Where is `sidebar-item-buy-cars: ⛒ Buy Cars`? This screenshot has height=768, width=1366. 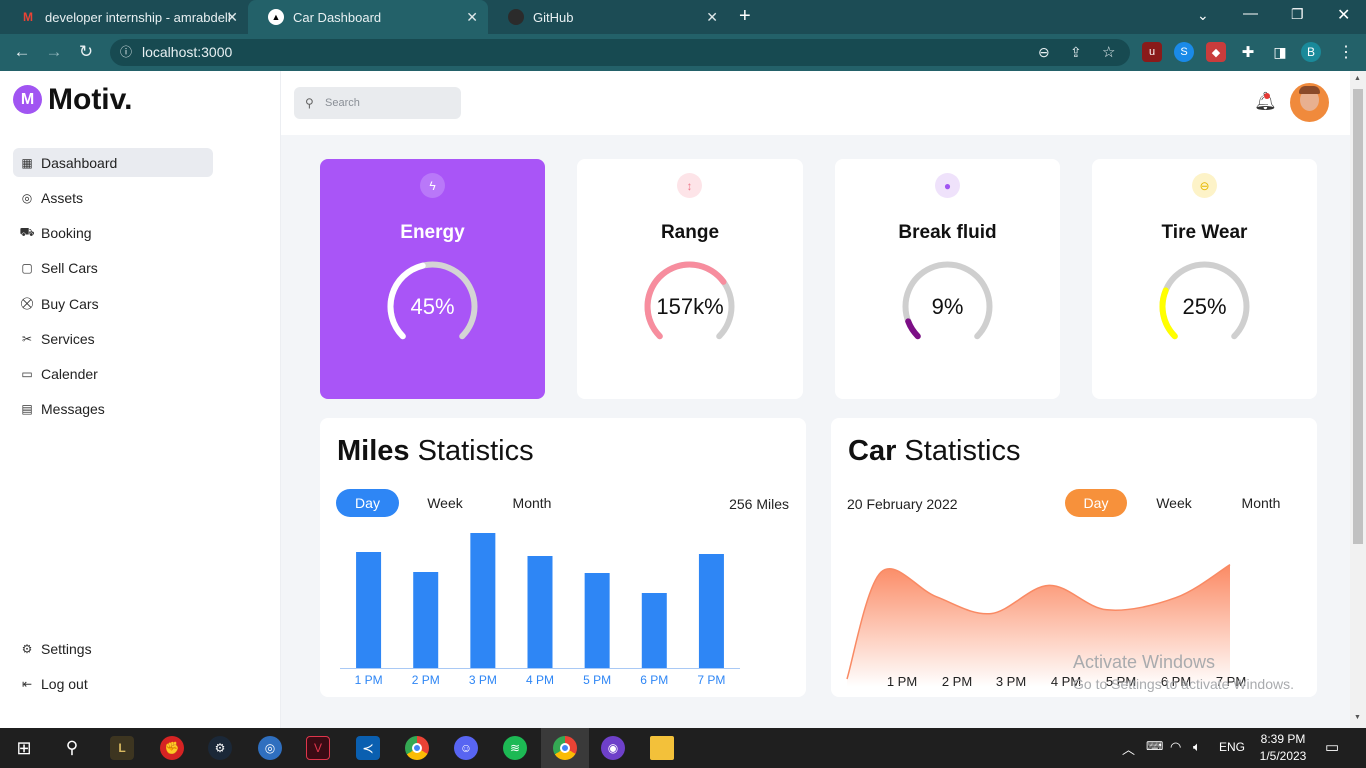 sidebar-item-buy-cars: ⛒ Buy Cars is located at coordinates (113, 303).